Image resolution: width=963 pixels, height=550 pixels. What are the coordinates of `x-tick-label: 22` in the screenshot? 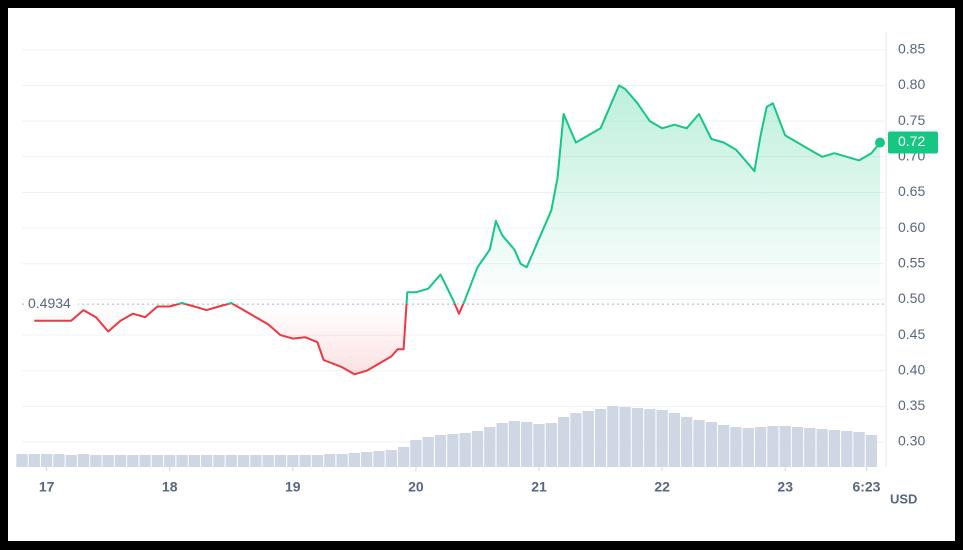 It's located at (662, 487).